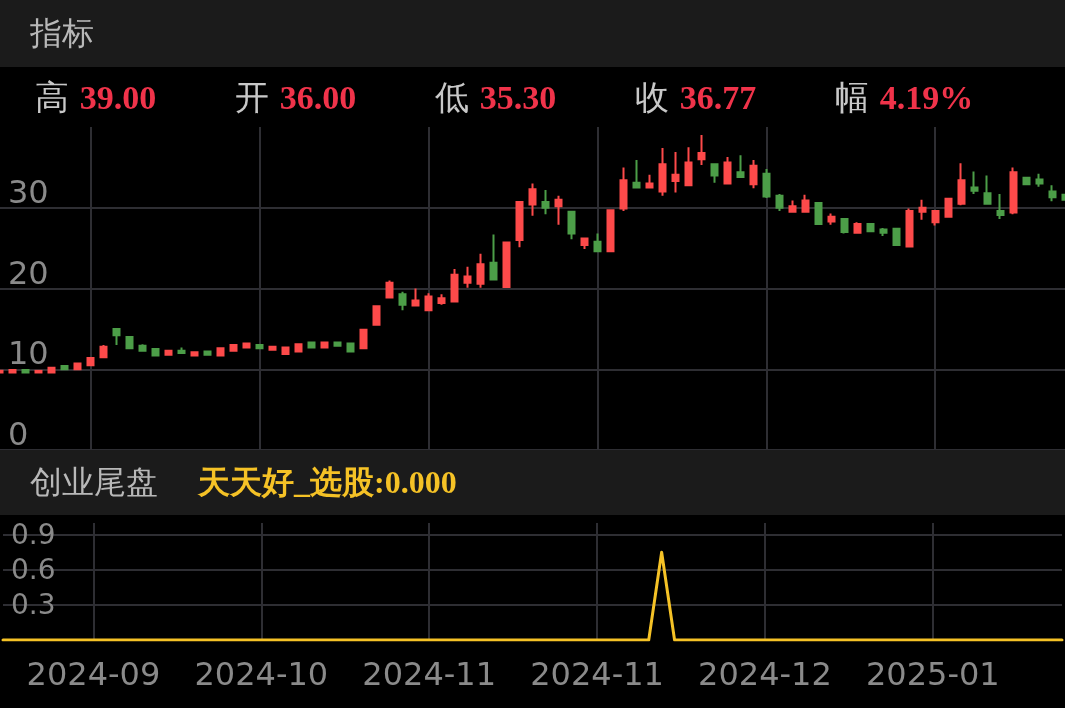 This screenshot has height=708, width=1065. Describe the element at coordinates (18, 434) in the screenshot. I see `y-tick-label: 0` at that location.